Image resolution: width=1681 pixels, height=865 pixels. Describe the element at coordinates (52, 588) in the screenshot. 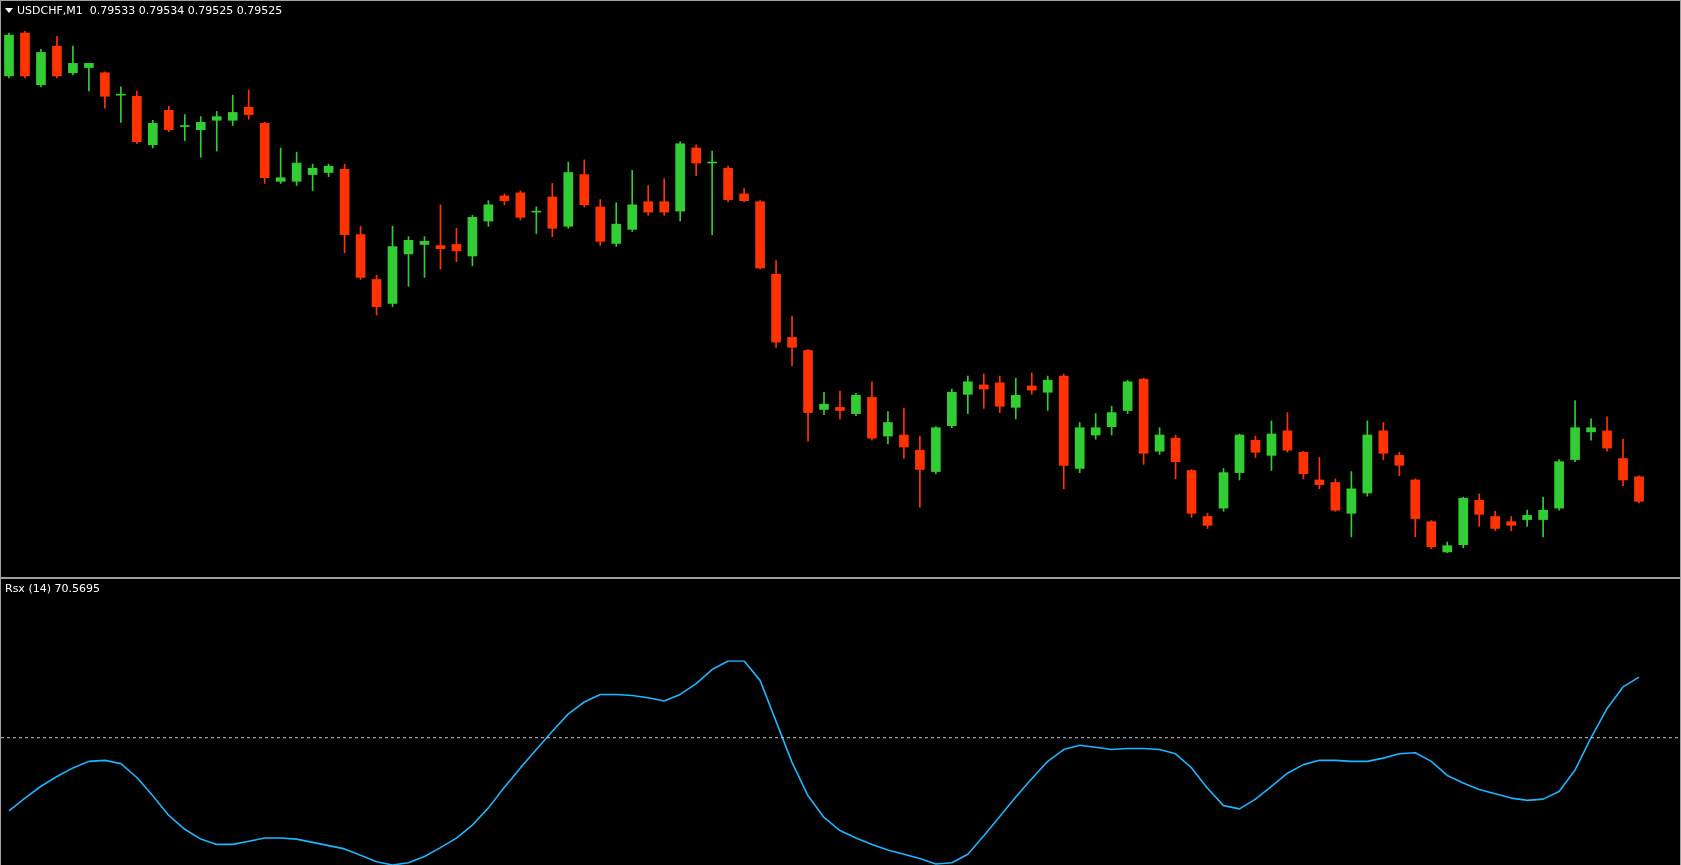

I see `chart-title: Rsx (14) 70.5695` at that location.